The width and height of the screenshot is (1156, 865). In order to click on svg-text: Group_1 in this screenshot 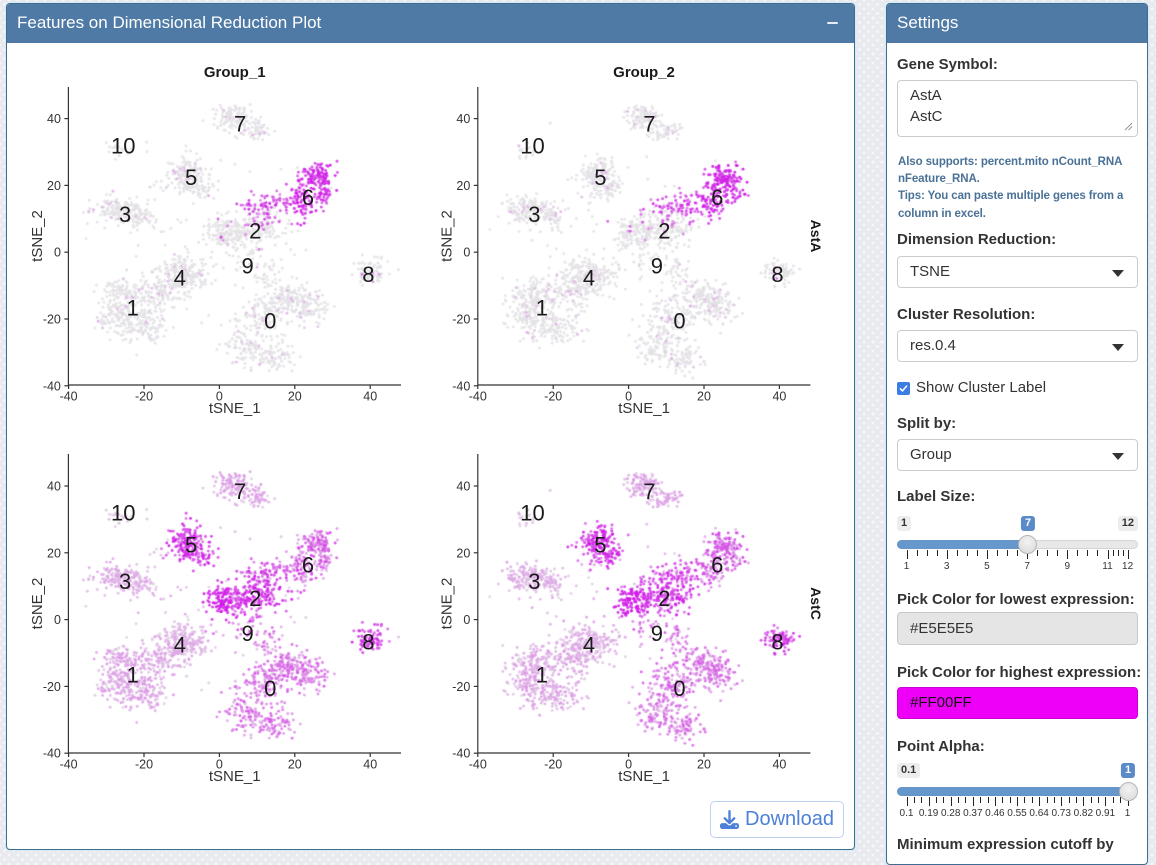, I will do `click(235, 72)`.